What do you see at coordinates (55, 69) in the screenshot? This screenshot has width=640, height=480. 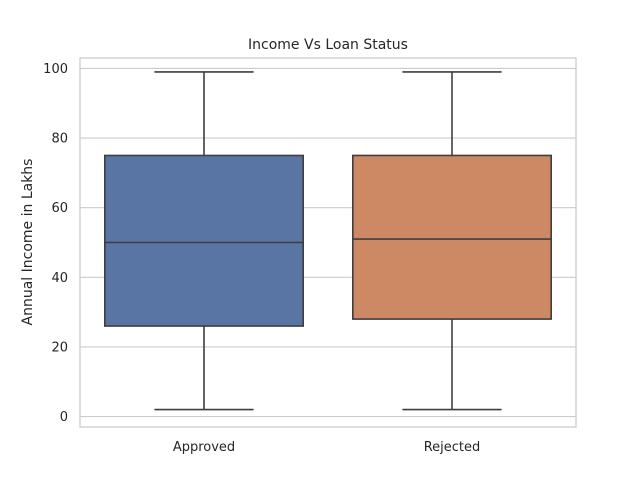 I see `y-tick-label: 100` at bounding box center [55, 69].